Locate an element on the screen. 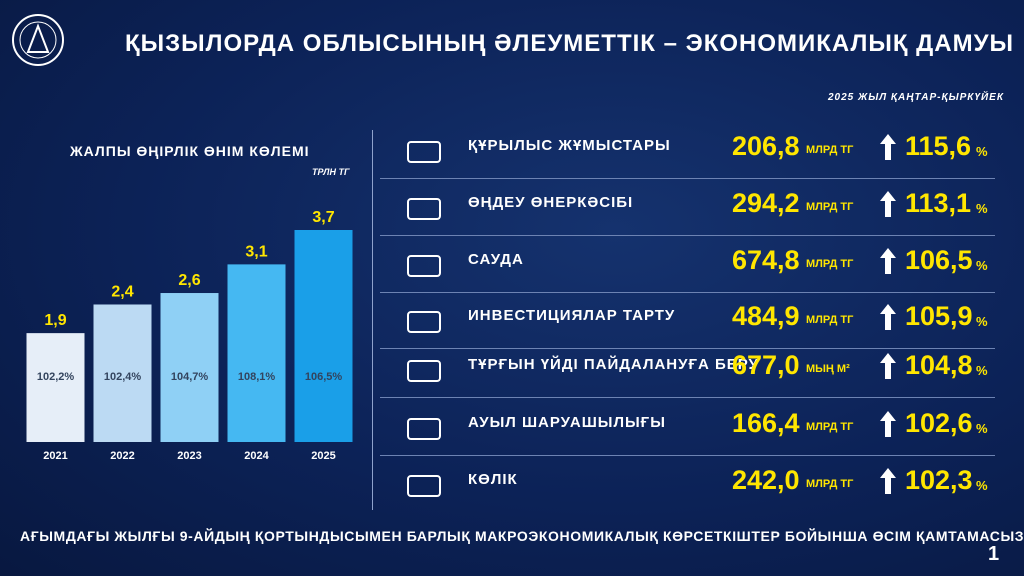 This screenshot has width=1024, height=576. period: 2025 ЖЫЛ ҚАҢТАР-ҚЫРКҮЙЕК is located at coordinates (915, 97).